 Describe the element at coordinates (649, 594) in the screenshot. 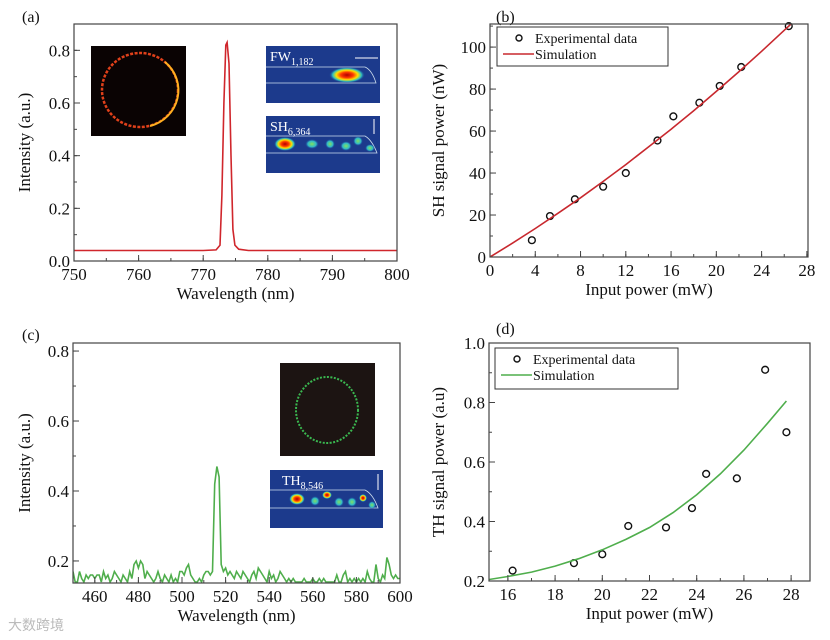

I see `x-tick-label: 22` at that location.